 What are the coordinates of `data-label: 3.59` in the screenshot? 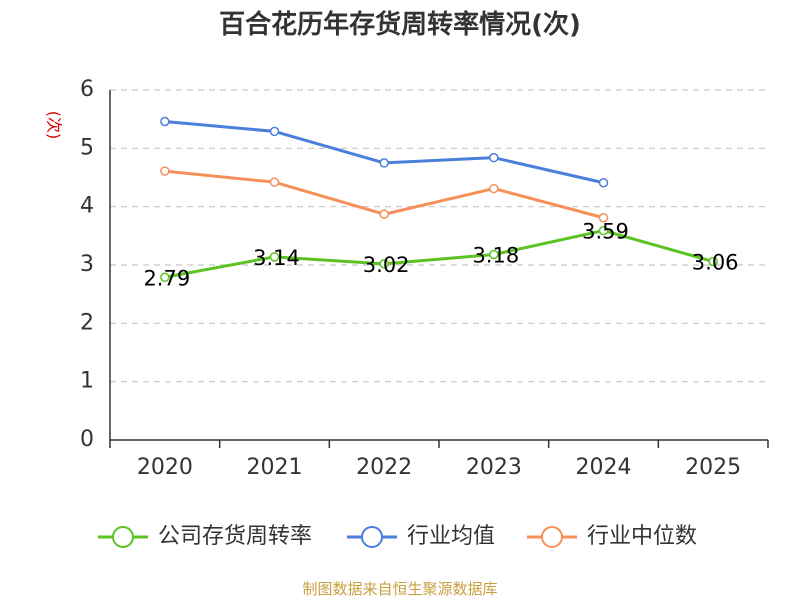 It's located at (605, 232).